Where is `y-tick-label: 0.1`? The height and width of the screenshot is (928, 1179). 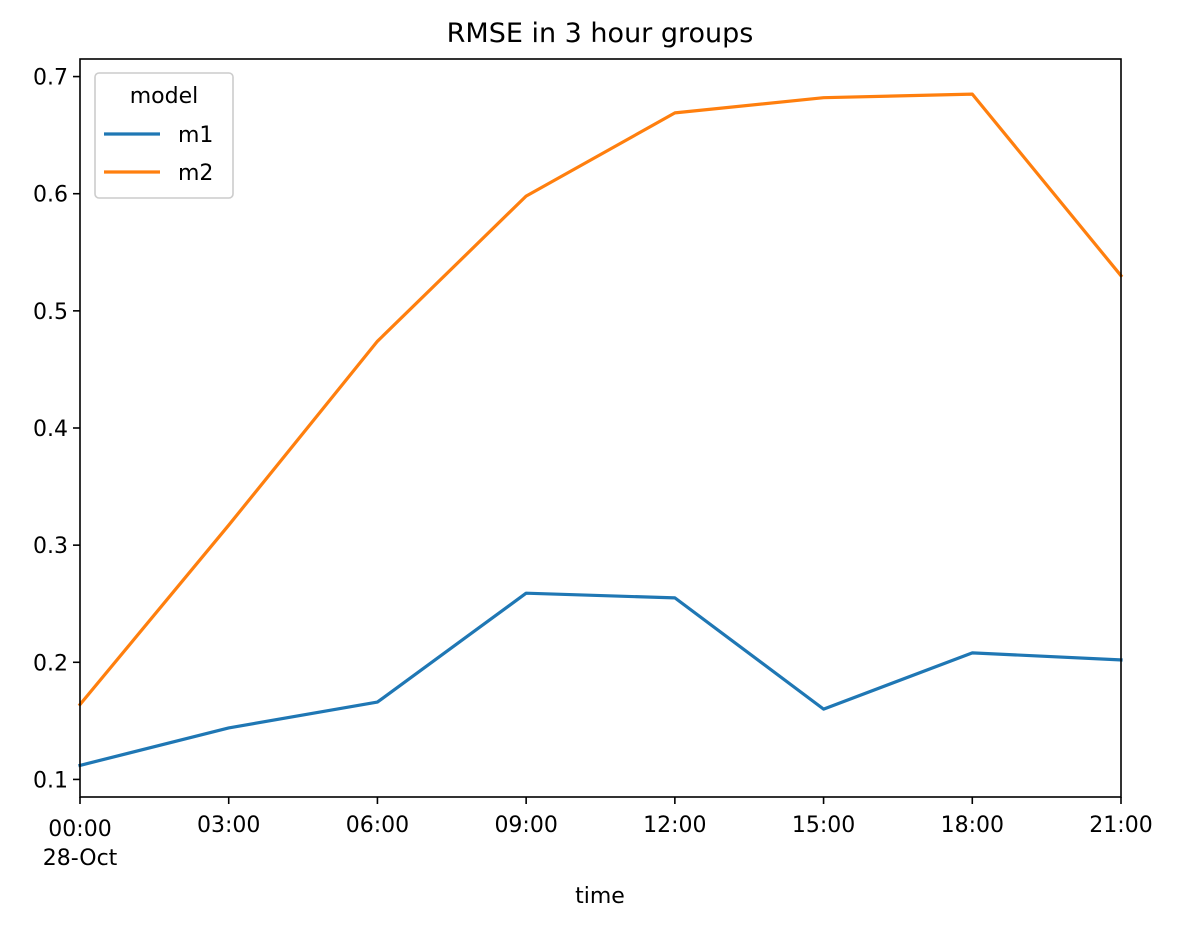 y-tick-label: 0.1 is located at coordinates (50, 780).